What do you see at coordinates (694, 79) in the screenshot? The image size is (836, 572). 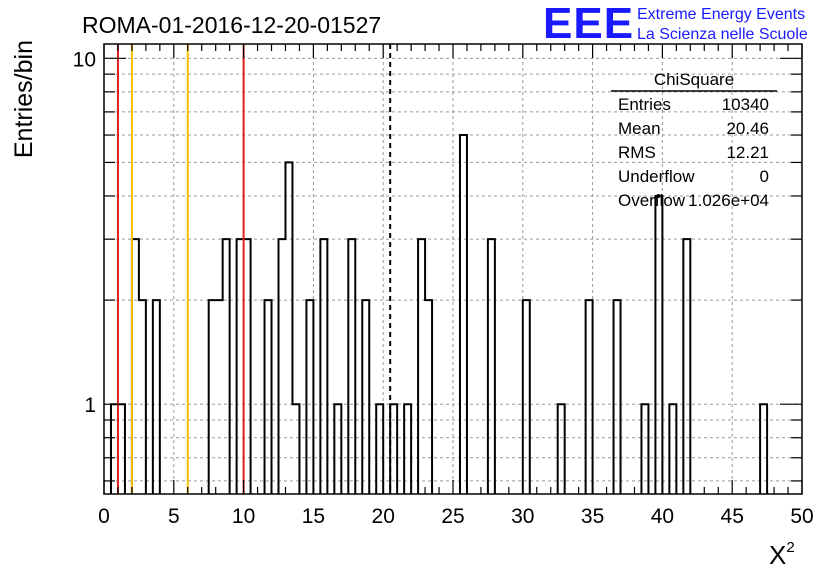 I see `stats-box-title: ChiSquare` at bounding box center [694, 79].